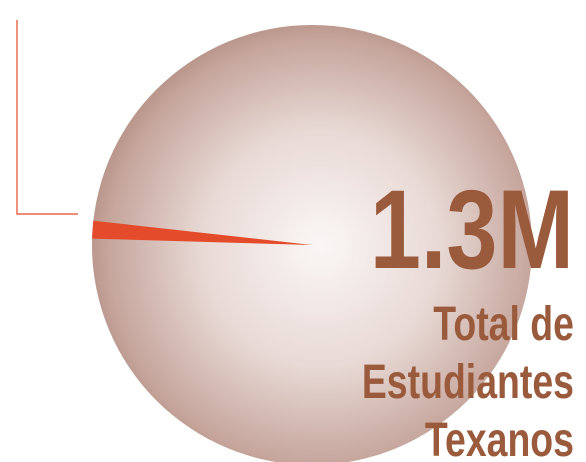 This screenshot has width=586, height=462. What do you see at coordinates (468, 383) in the screenshot?
I see `caption-line-2: Estudiantes` at bounding box center [468, 383].